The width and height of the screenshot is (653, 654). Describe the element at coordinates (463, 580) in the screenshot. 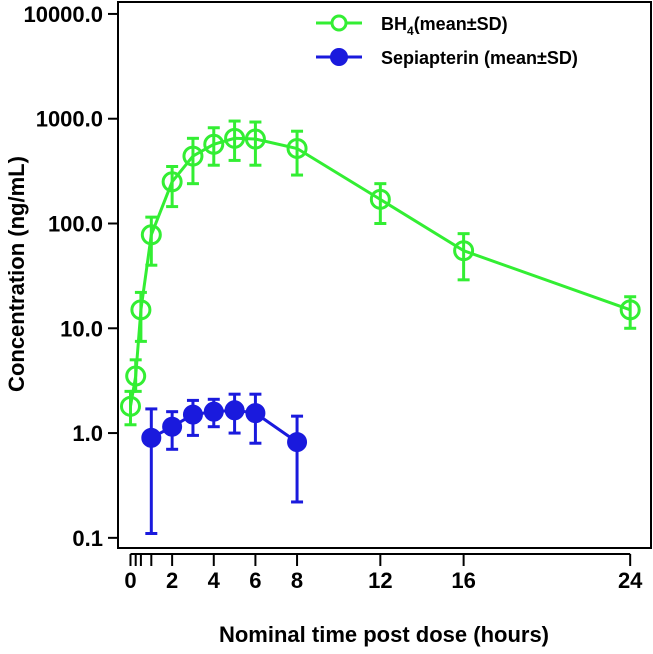

I see `x-tick-label: 16` at that location.